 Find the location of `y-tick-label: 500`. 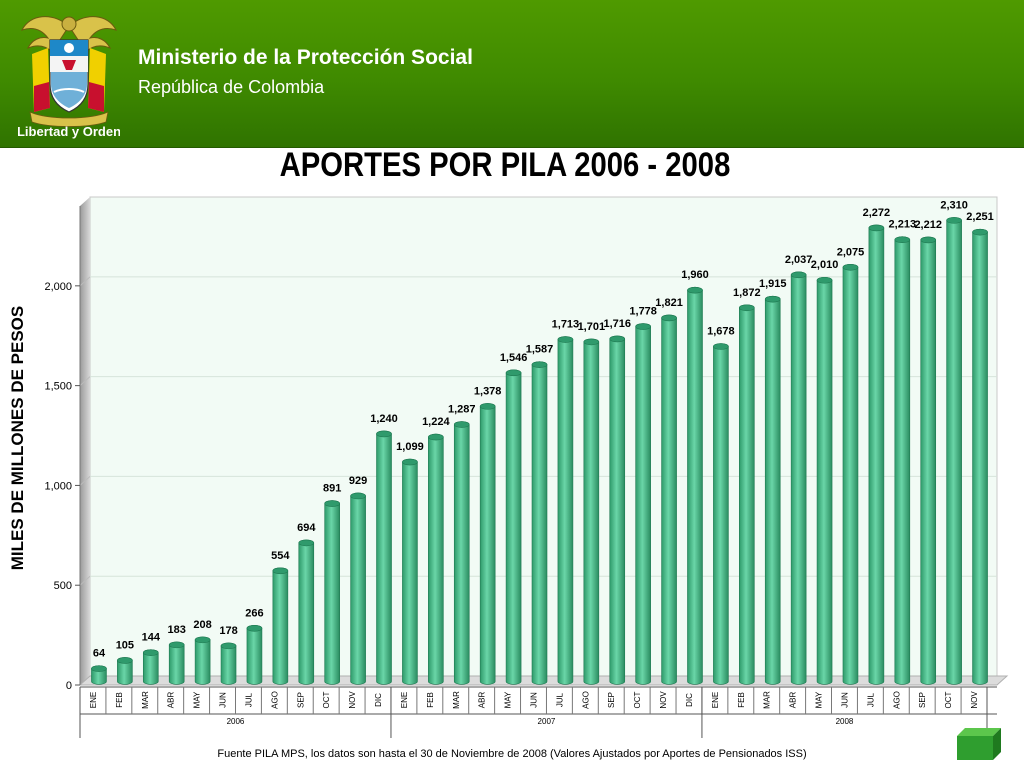

y-tick-label: 500 is located at coordinates (63, 586).